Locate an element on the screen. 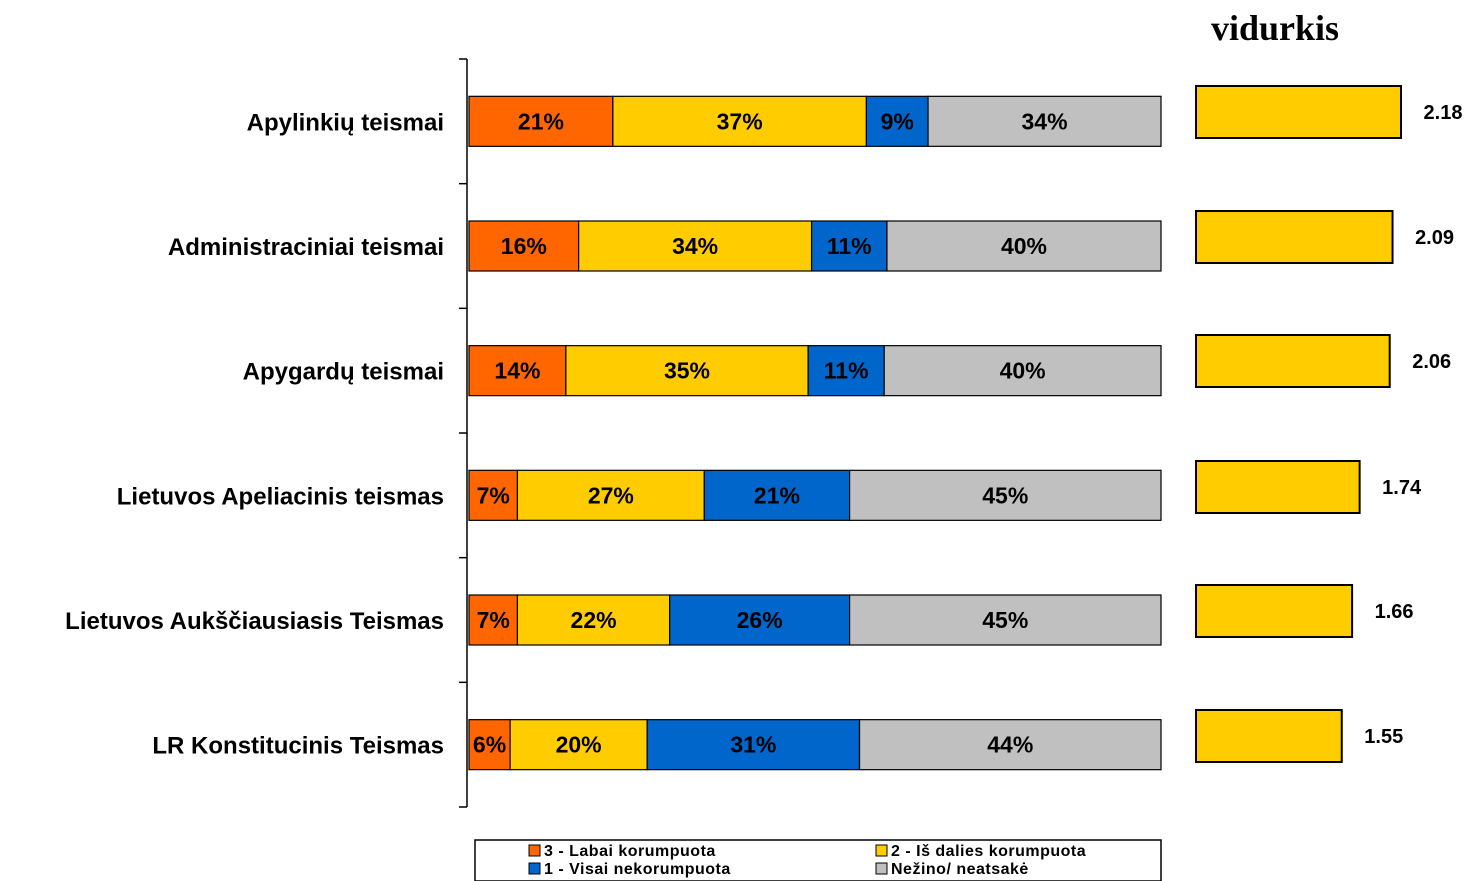 This screenshot has height=881, width=1466. data-label: 14% is located at coordinates (517, 371).